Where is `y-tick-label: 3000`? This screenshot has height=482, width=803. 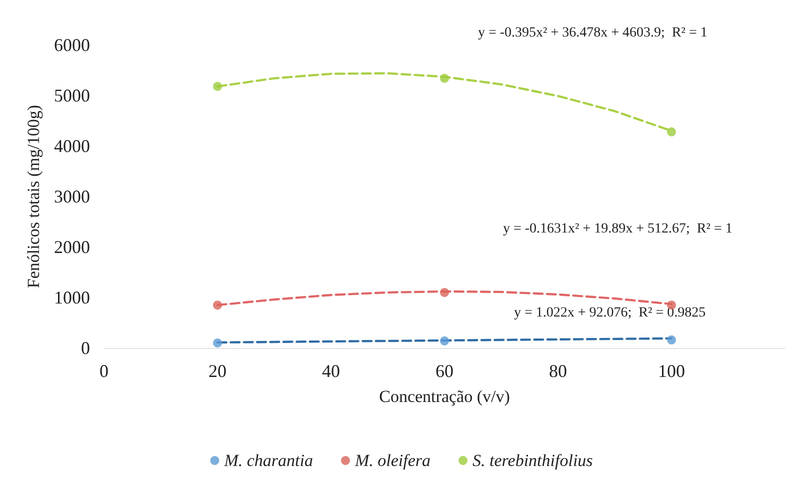 y-tick-label: 3000 is located at coordinates (72, 196).